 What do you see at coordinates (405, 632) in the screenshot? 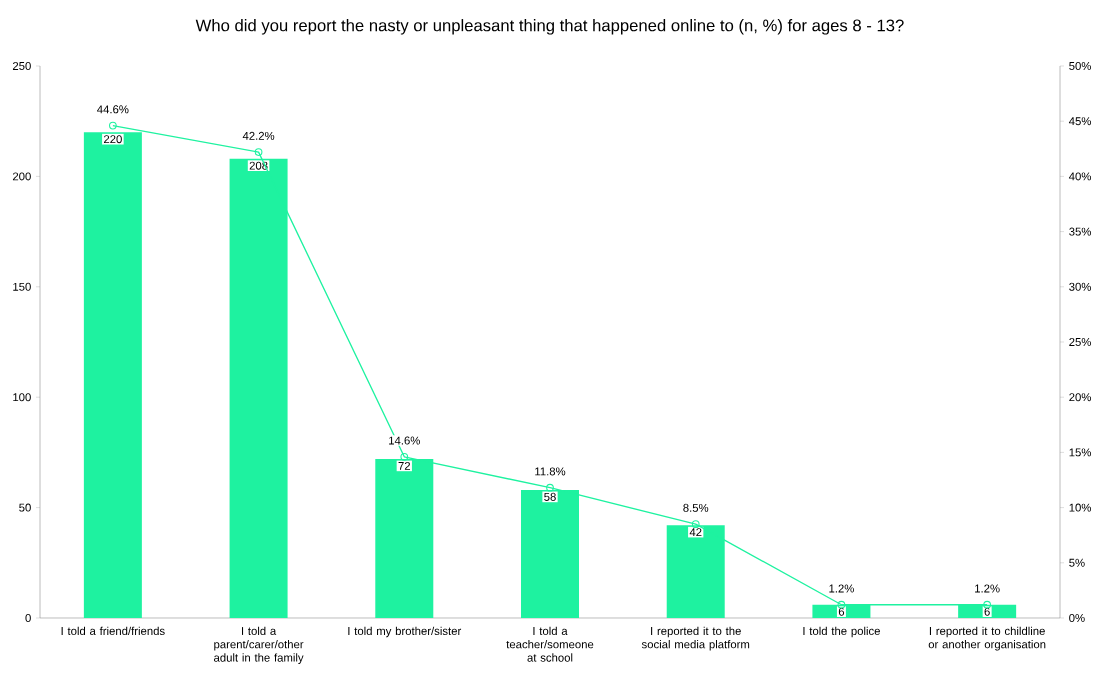
I see `x-tick-label: I told my brother/sister` at bounding box center [405, 632].